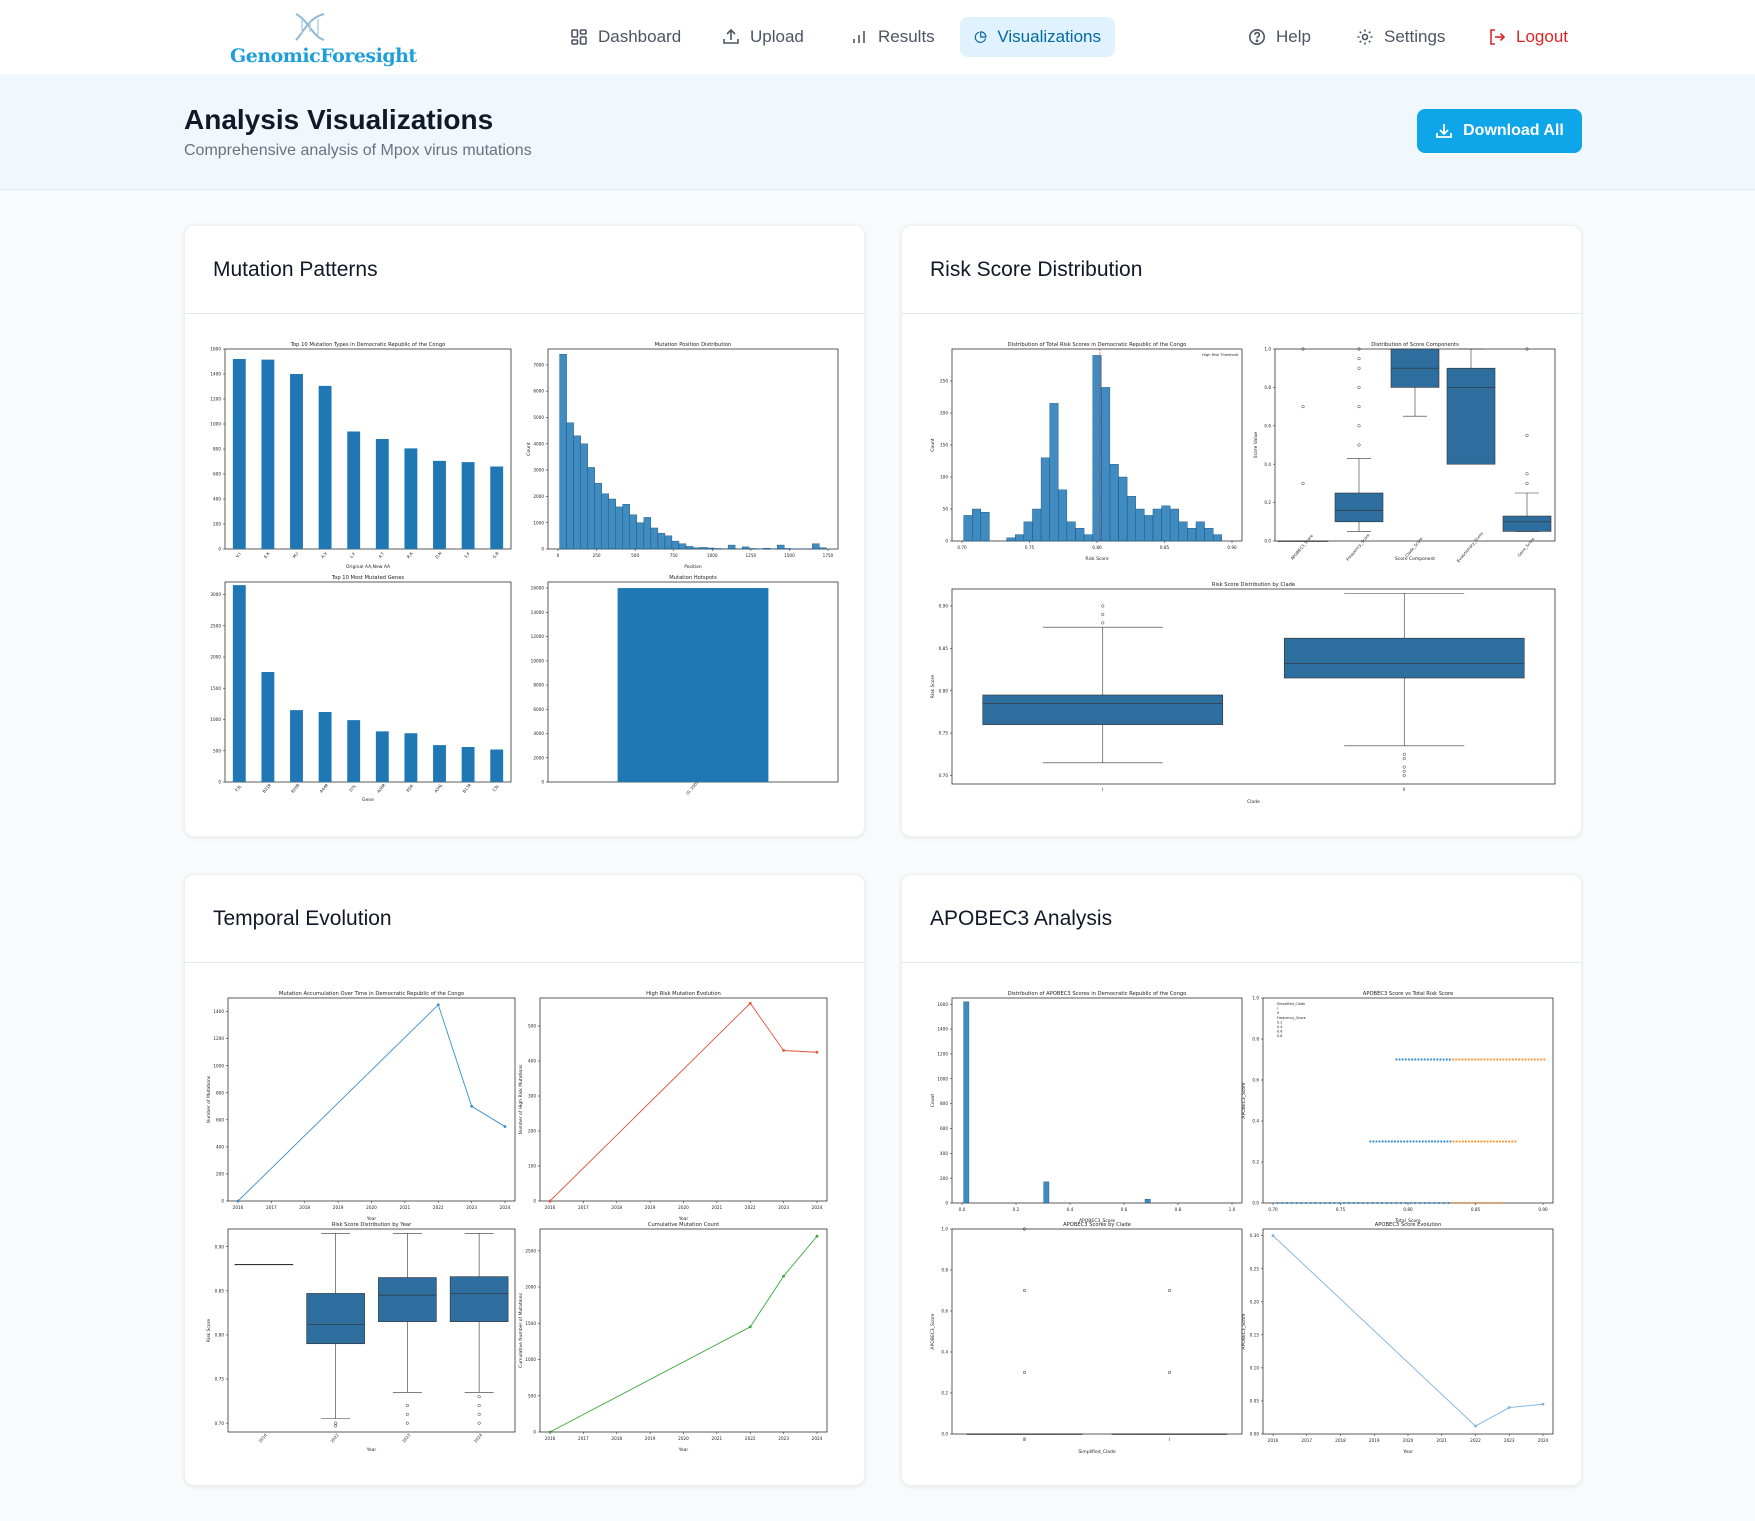  Describe the element at coordinates (1291, 1004) in the screenshot. I see `legend-label: Simplified_Clade` at that location.